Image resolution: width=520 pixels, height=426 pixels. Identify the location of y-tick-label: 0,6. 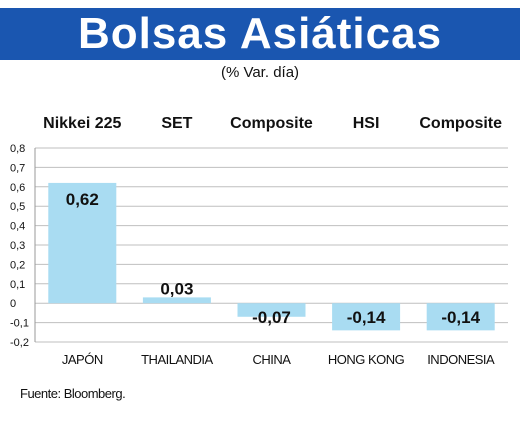
(17, 188).